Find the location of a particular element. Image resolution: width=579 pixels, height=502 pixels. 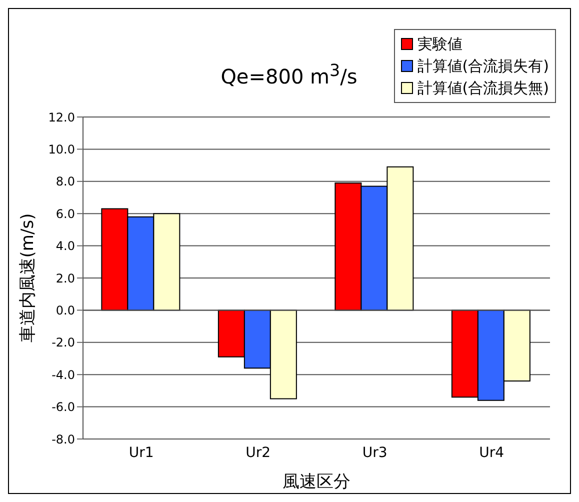

y-tick-label: -2.0 is located at coordinates (63, 343).